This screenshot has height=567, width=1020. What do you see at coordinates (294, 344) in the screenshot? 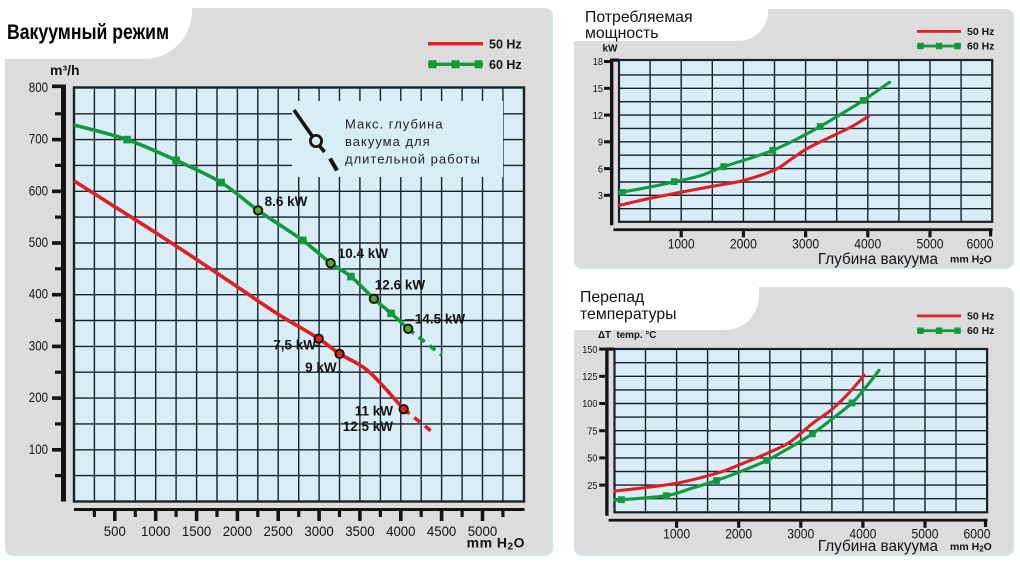
I see `svg-text: 7,5 kW` at bounding box center [294, 344].